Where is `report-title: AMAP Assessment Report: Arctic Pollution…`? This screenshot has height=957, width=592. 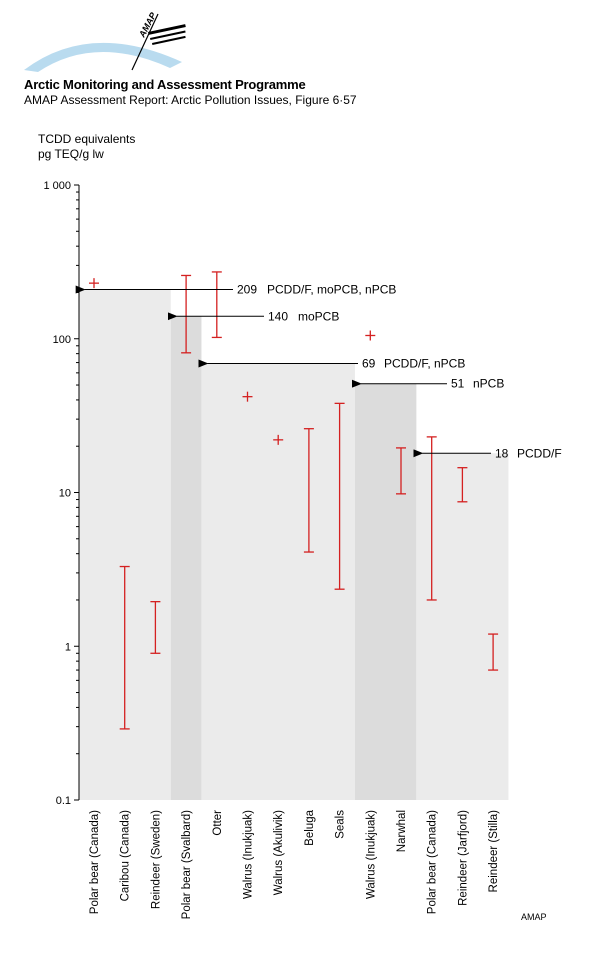 report-title: AMAP Assessment Report: Arctic Pollution… is located at coordinates (190, 100).